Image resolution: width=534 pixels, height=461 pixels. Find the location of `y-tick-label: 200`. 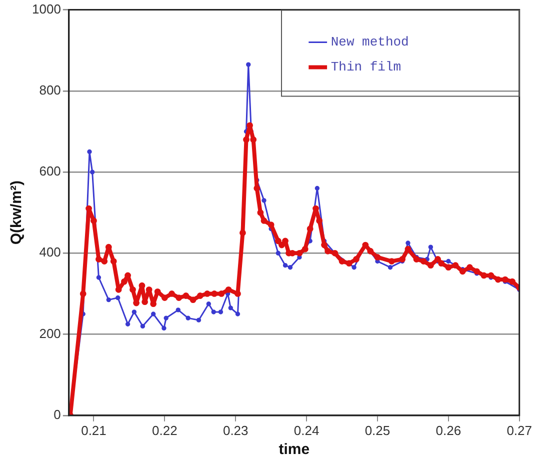

y-tick-label: 200 is located at coordinates (50, 333).